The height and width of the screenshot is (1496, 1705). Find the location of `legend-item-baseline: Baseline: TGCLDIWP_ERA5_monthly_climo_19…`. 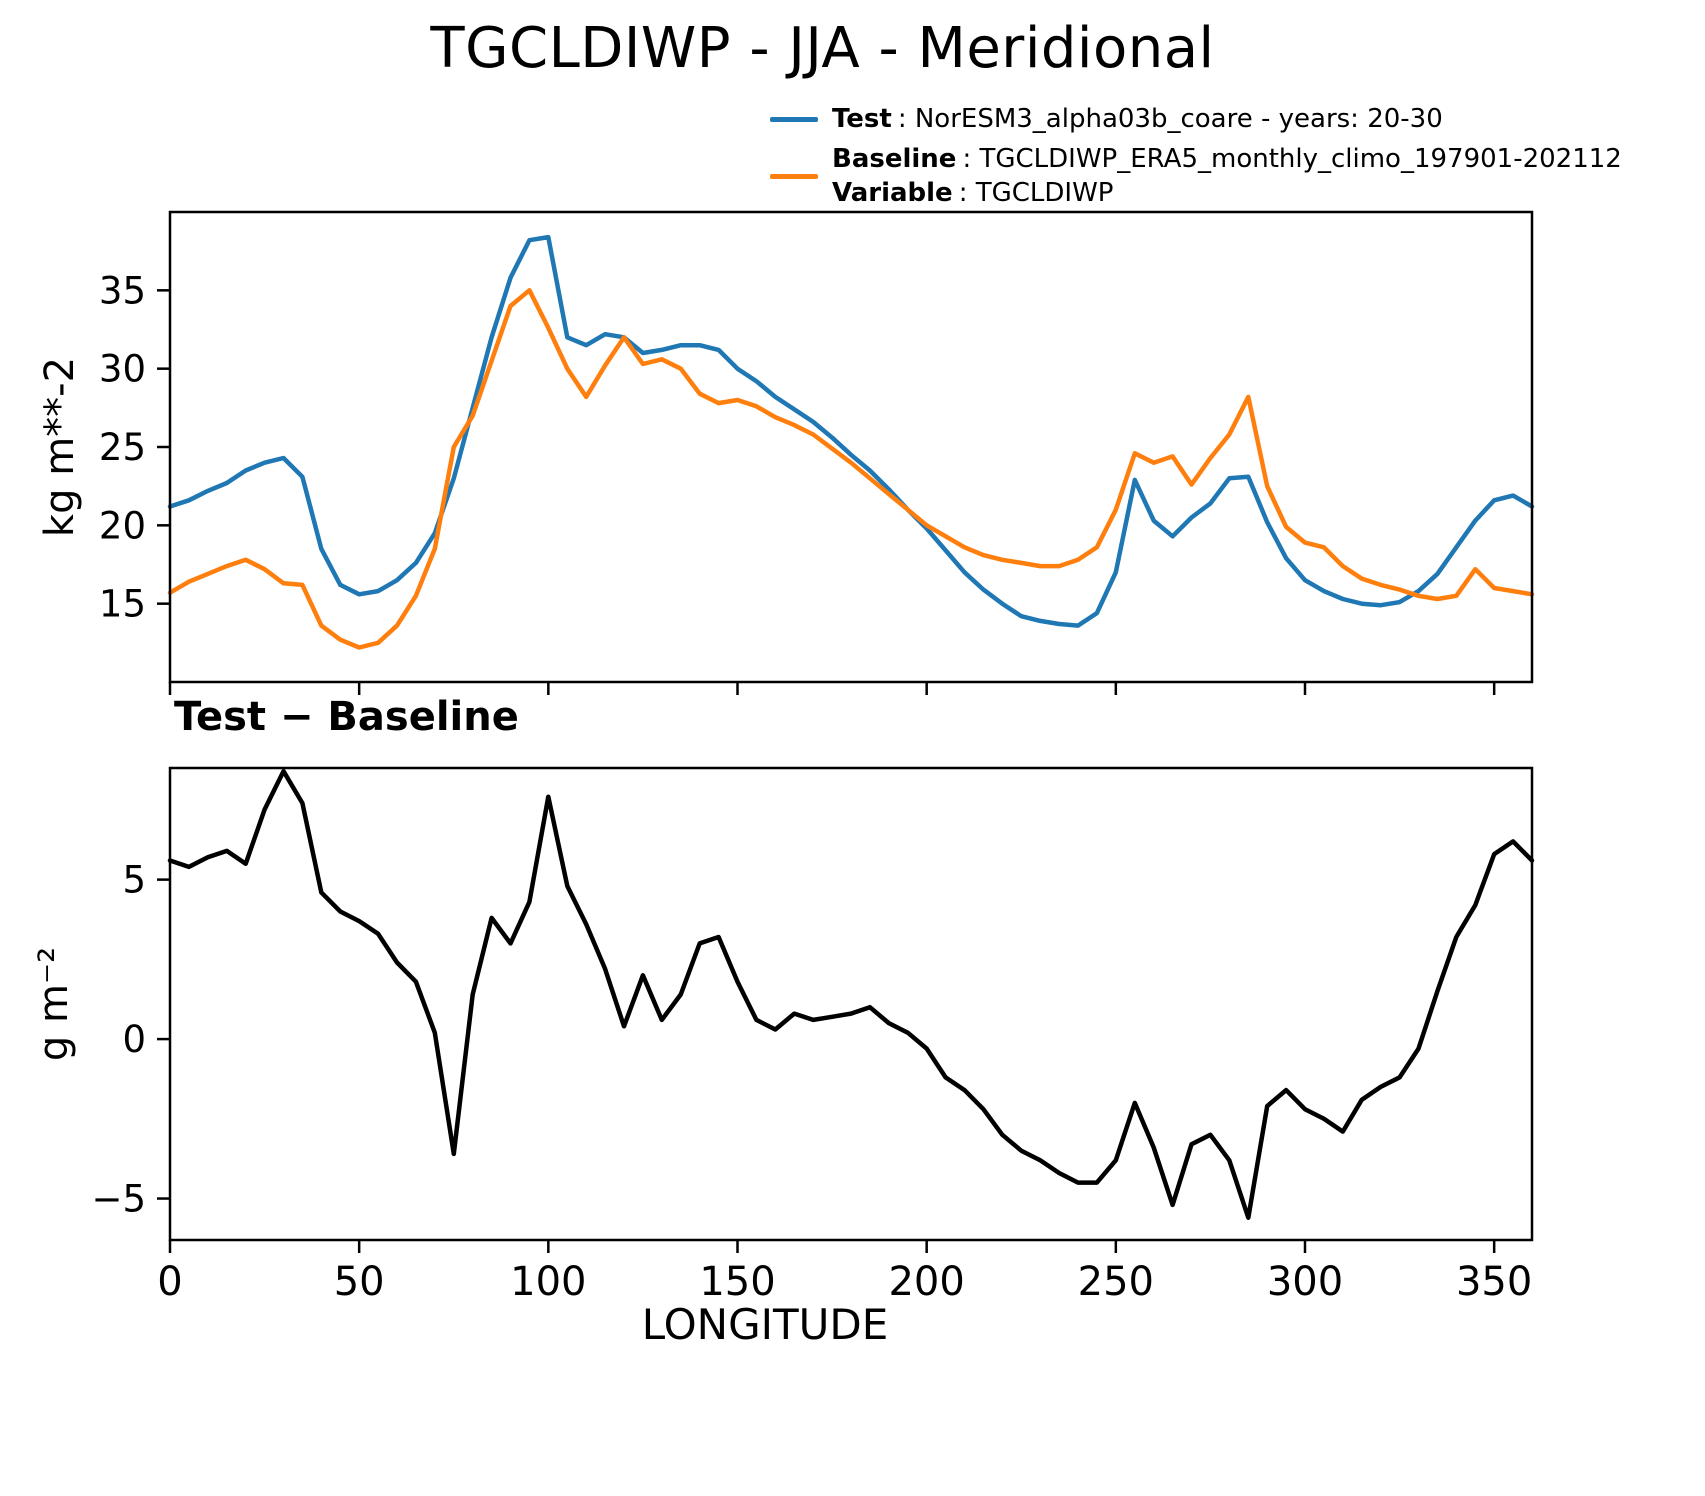

legend-item-baseline: Baseline: TGCLDIWP_ERA5_monthly_climo_19… is located at coordinates (1196, 176).